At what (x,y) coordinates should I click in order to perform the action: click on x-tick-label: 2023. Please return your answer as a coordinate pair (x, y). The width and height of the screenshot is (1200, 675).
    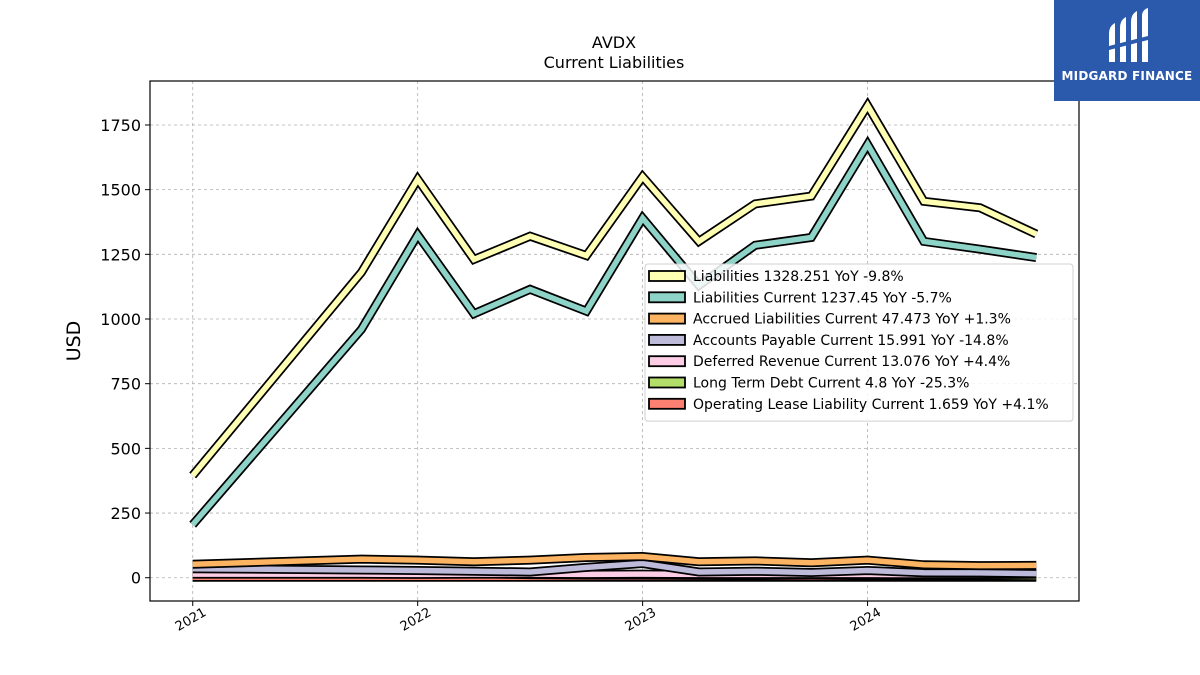
    Looking at the image, I should click on (641, 620).